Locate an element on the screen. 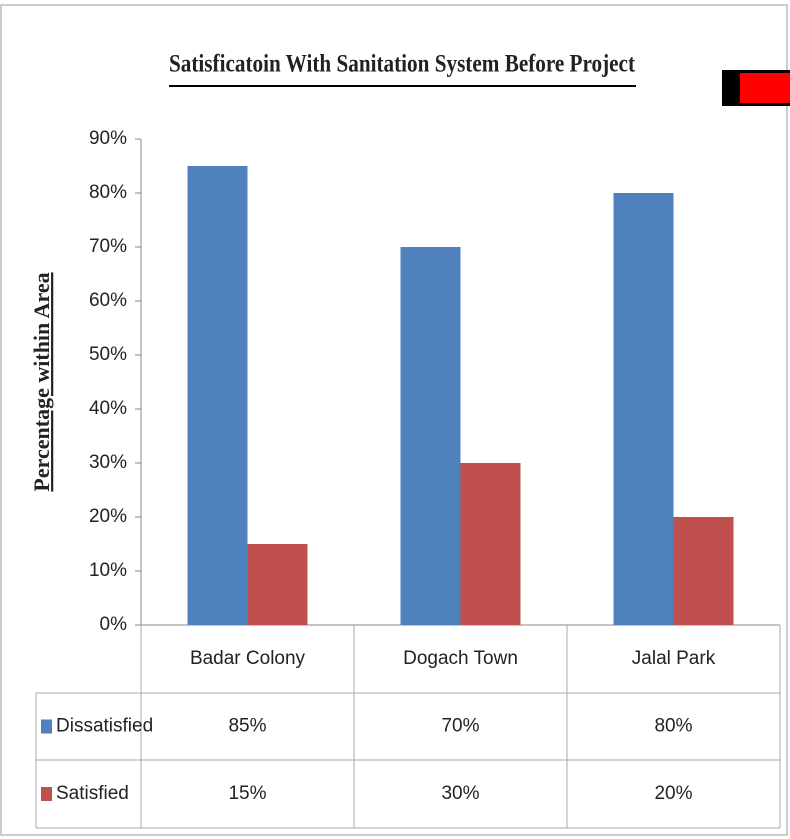  y-tick-label: 40% is located at coordinates (108, 408).